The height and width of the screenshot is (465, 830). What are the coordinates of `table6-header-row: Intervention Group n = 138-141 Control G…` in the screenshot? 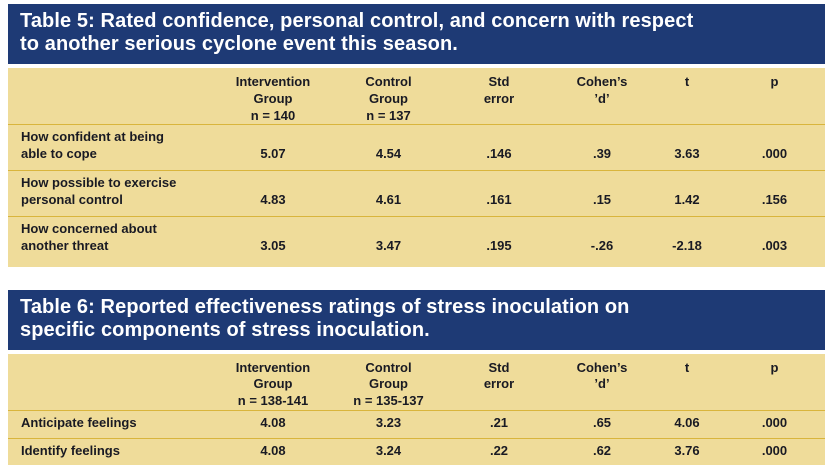 It's located at (416, 382).